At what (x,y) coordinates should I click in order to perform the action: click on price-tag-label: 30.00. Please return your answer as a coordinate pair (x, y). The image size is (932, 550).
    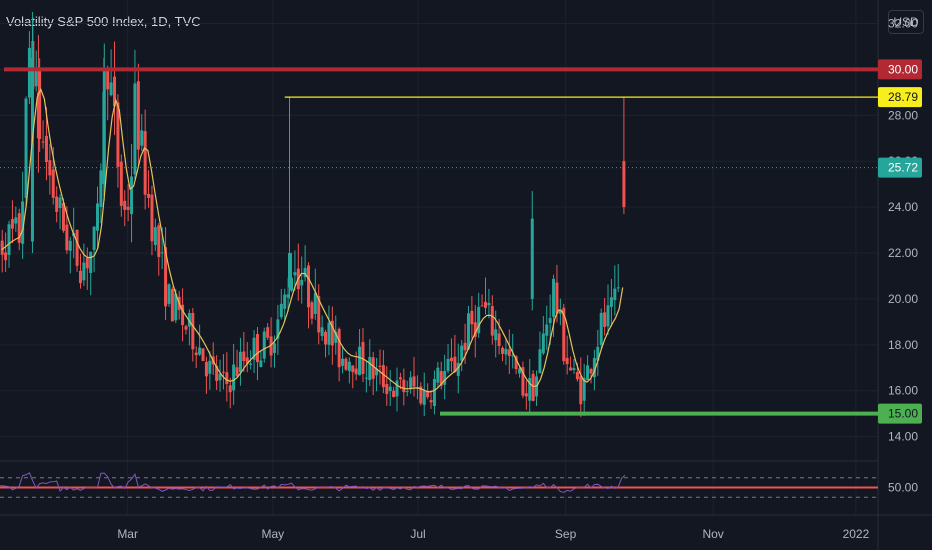
    Looking at the image, I should click on (903, 69).